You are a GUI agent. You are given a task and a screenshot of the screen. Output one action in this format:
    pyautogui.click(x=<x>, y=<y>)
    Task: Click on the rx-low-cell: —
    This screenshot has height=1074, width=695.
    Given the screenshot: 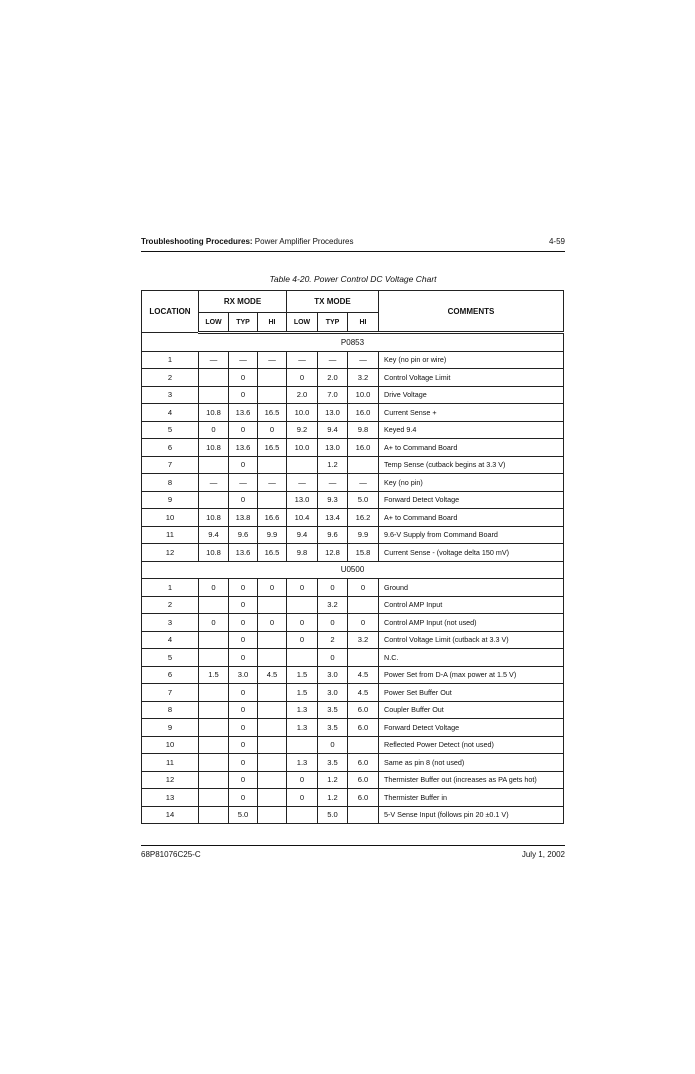 What is the action you would take?
    pyautogui.click(x=213, y=482)
    